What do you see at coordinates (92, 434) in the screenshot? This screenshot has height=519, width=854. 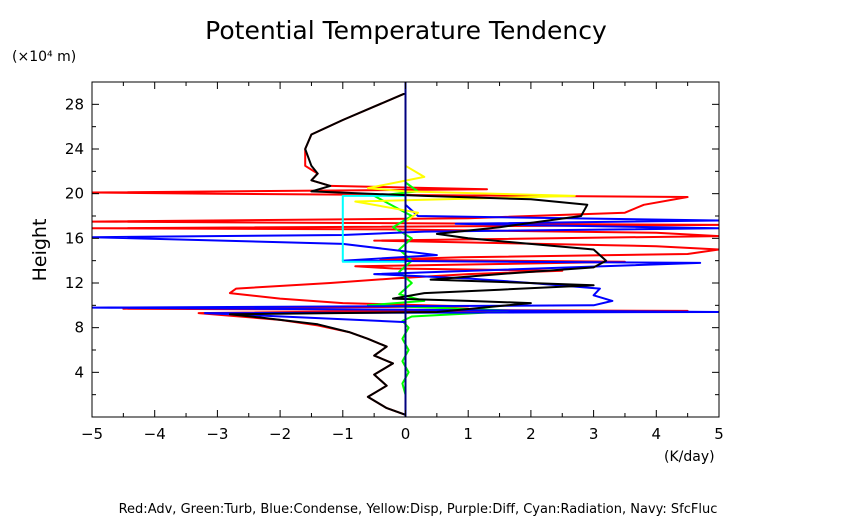 I see `x-tick-label: −5` at bounding box center [92, 434].